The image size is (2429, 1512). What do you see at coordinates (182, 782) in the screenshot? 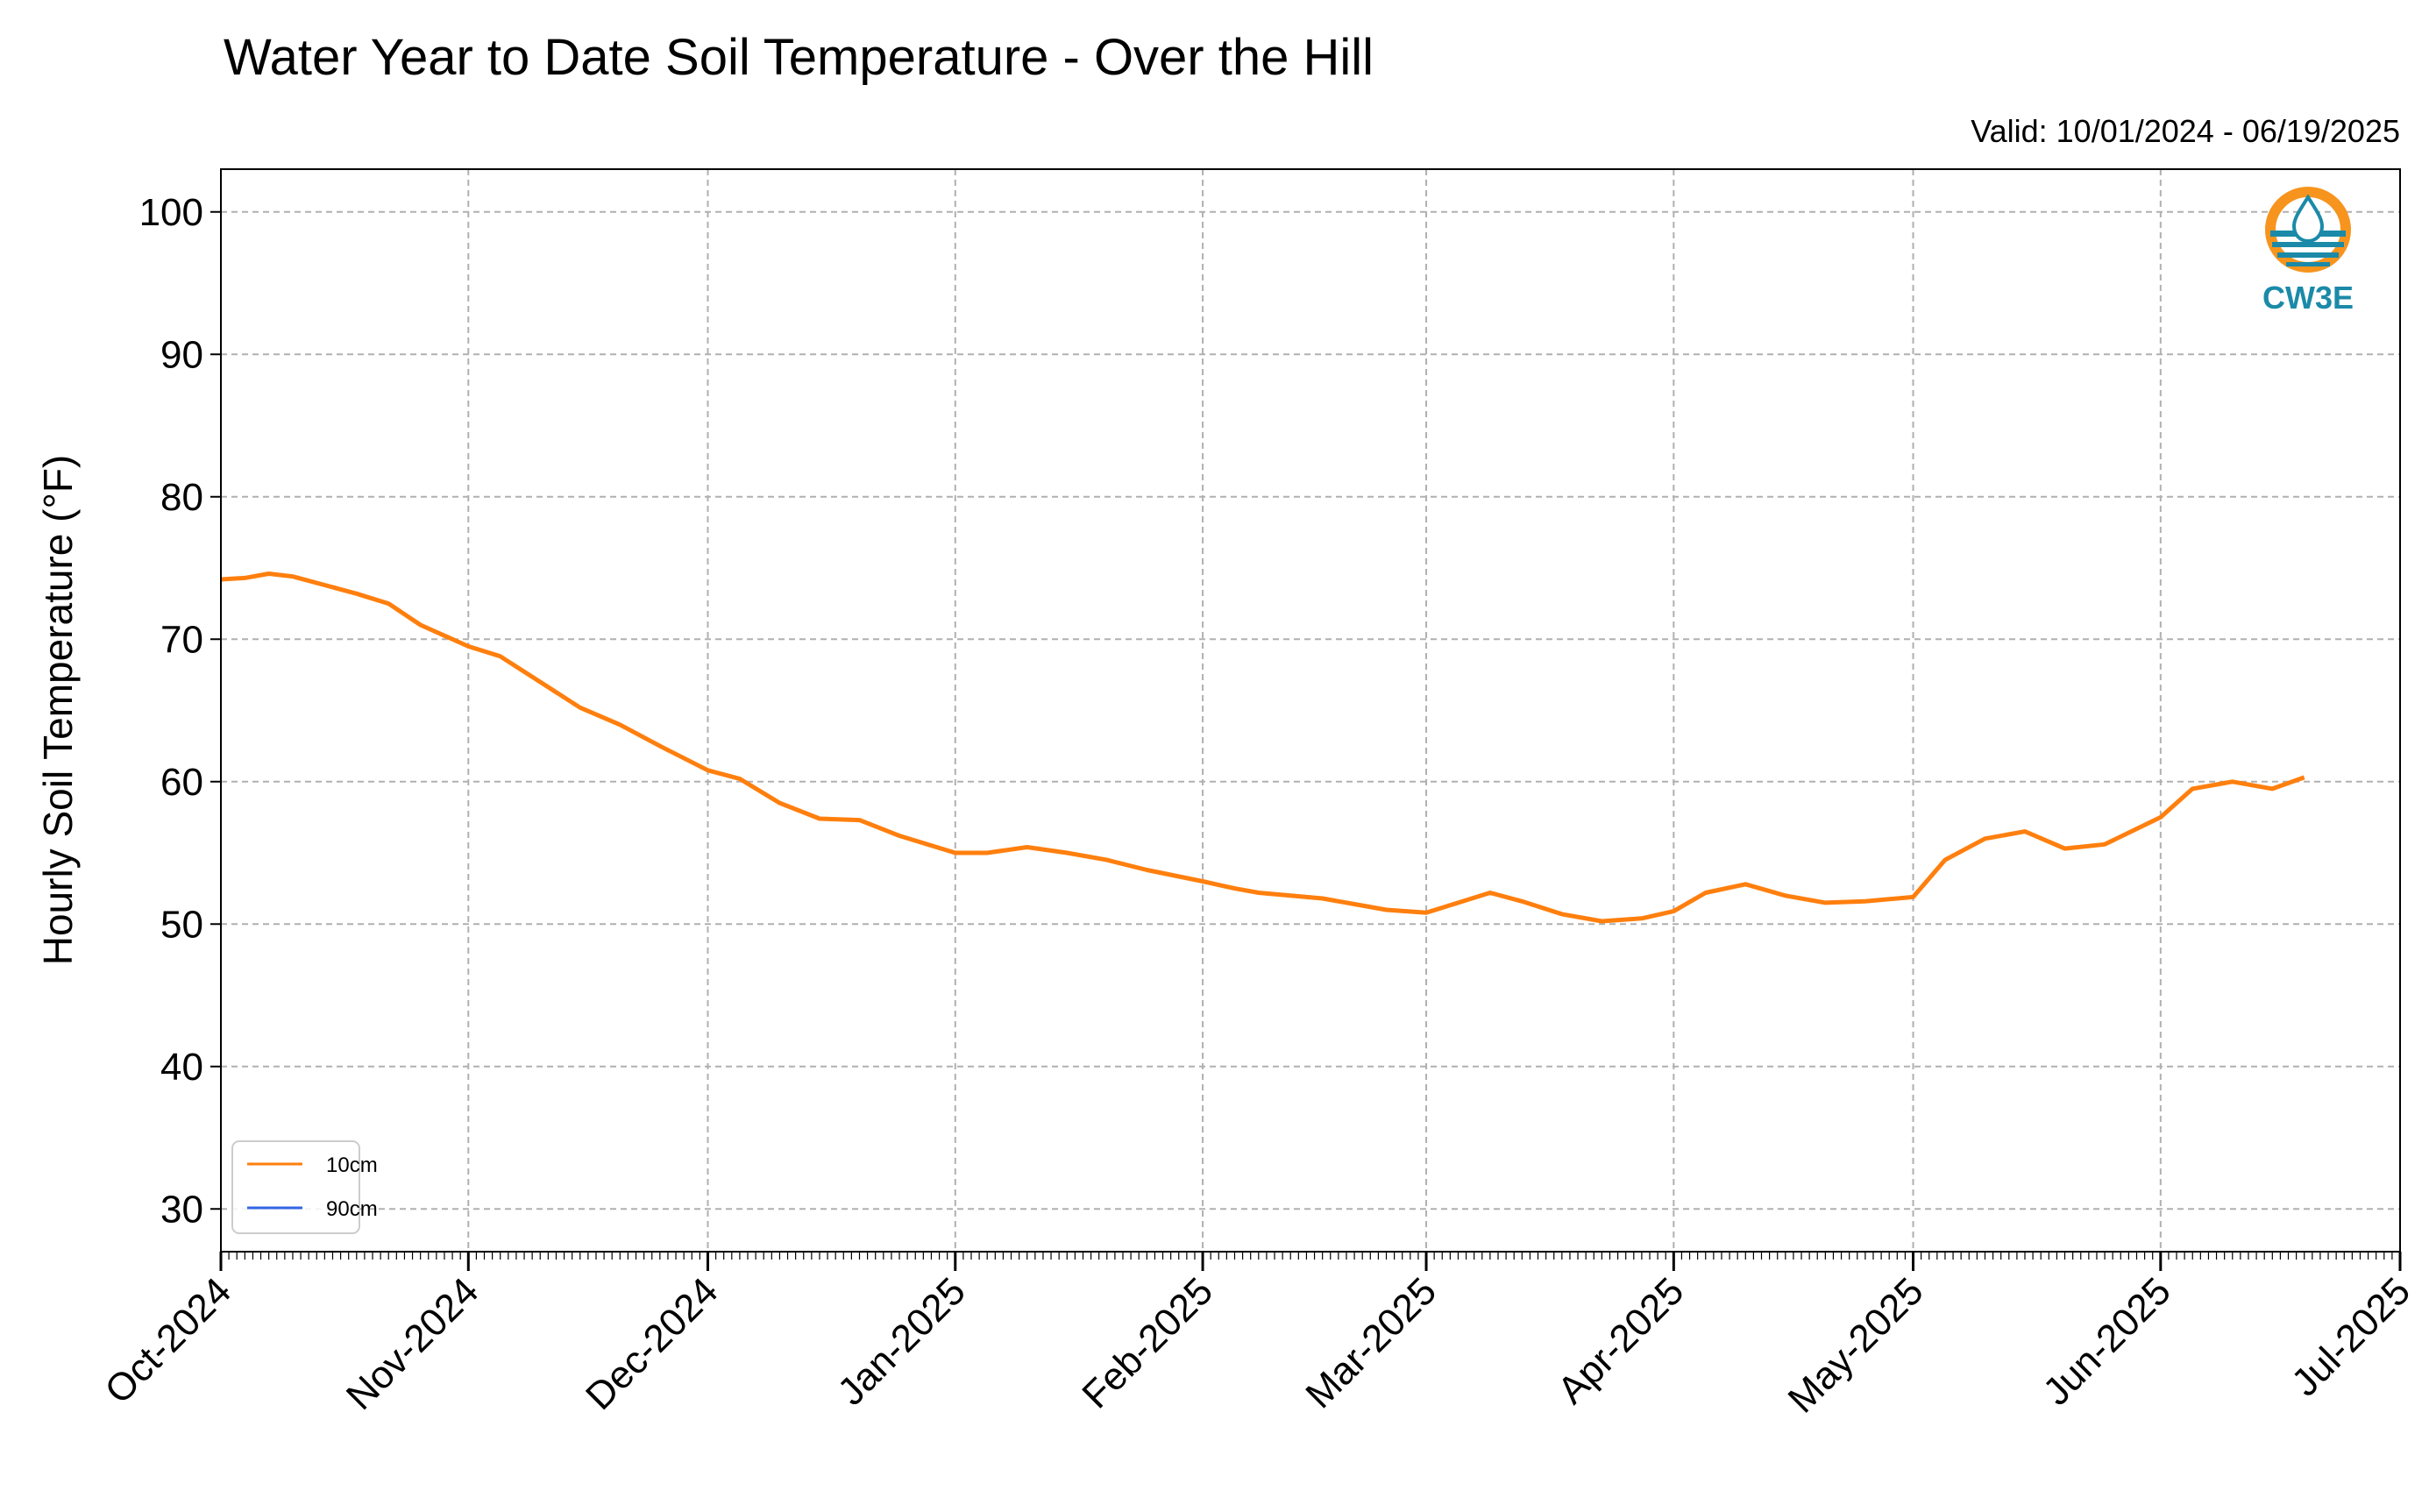
I see `y-tick-label: 60` at bounding box center [182, 782].